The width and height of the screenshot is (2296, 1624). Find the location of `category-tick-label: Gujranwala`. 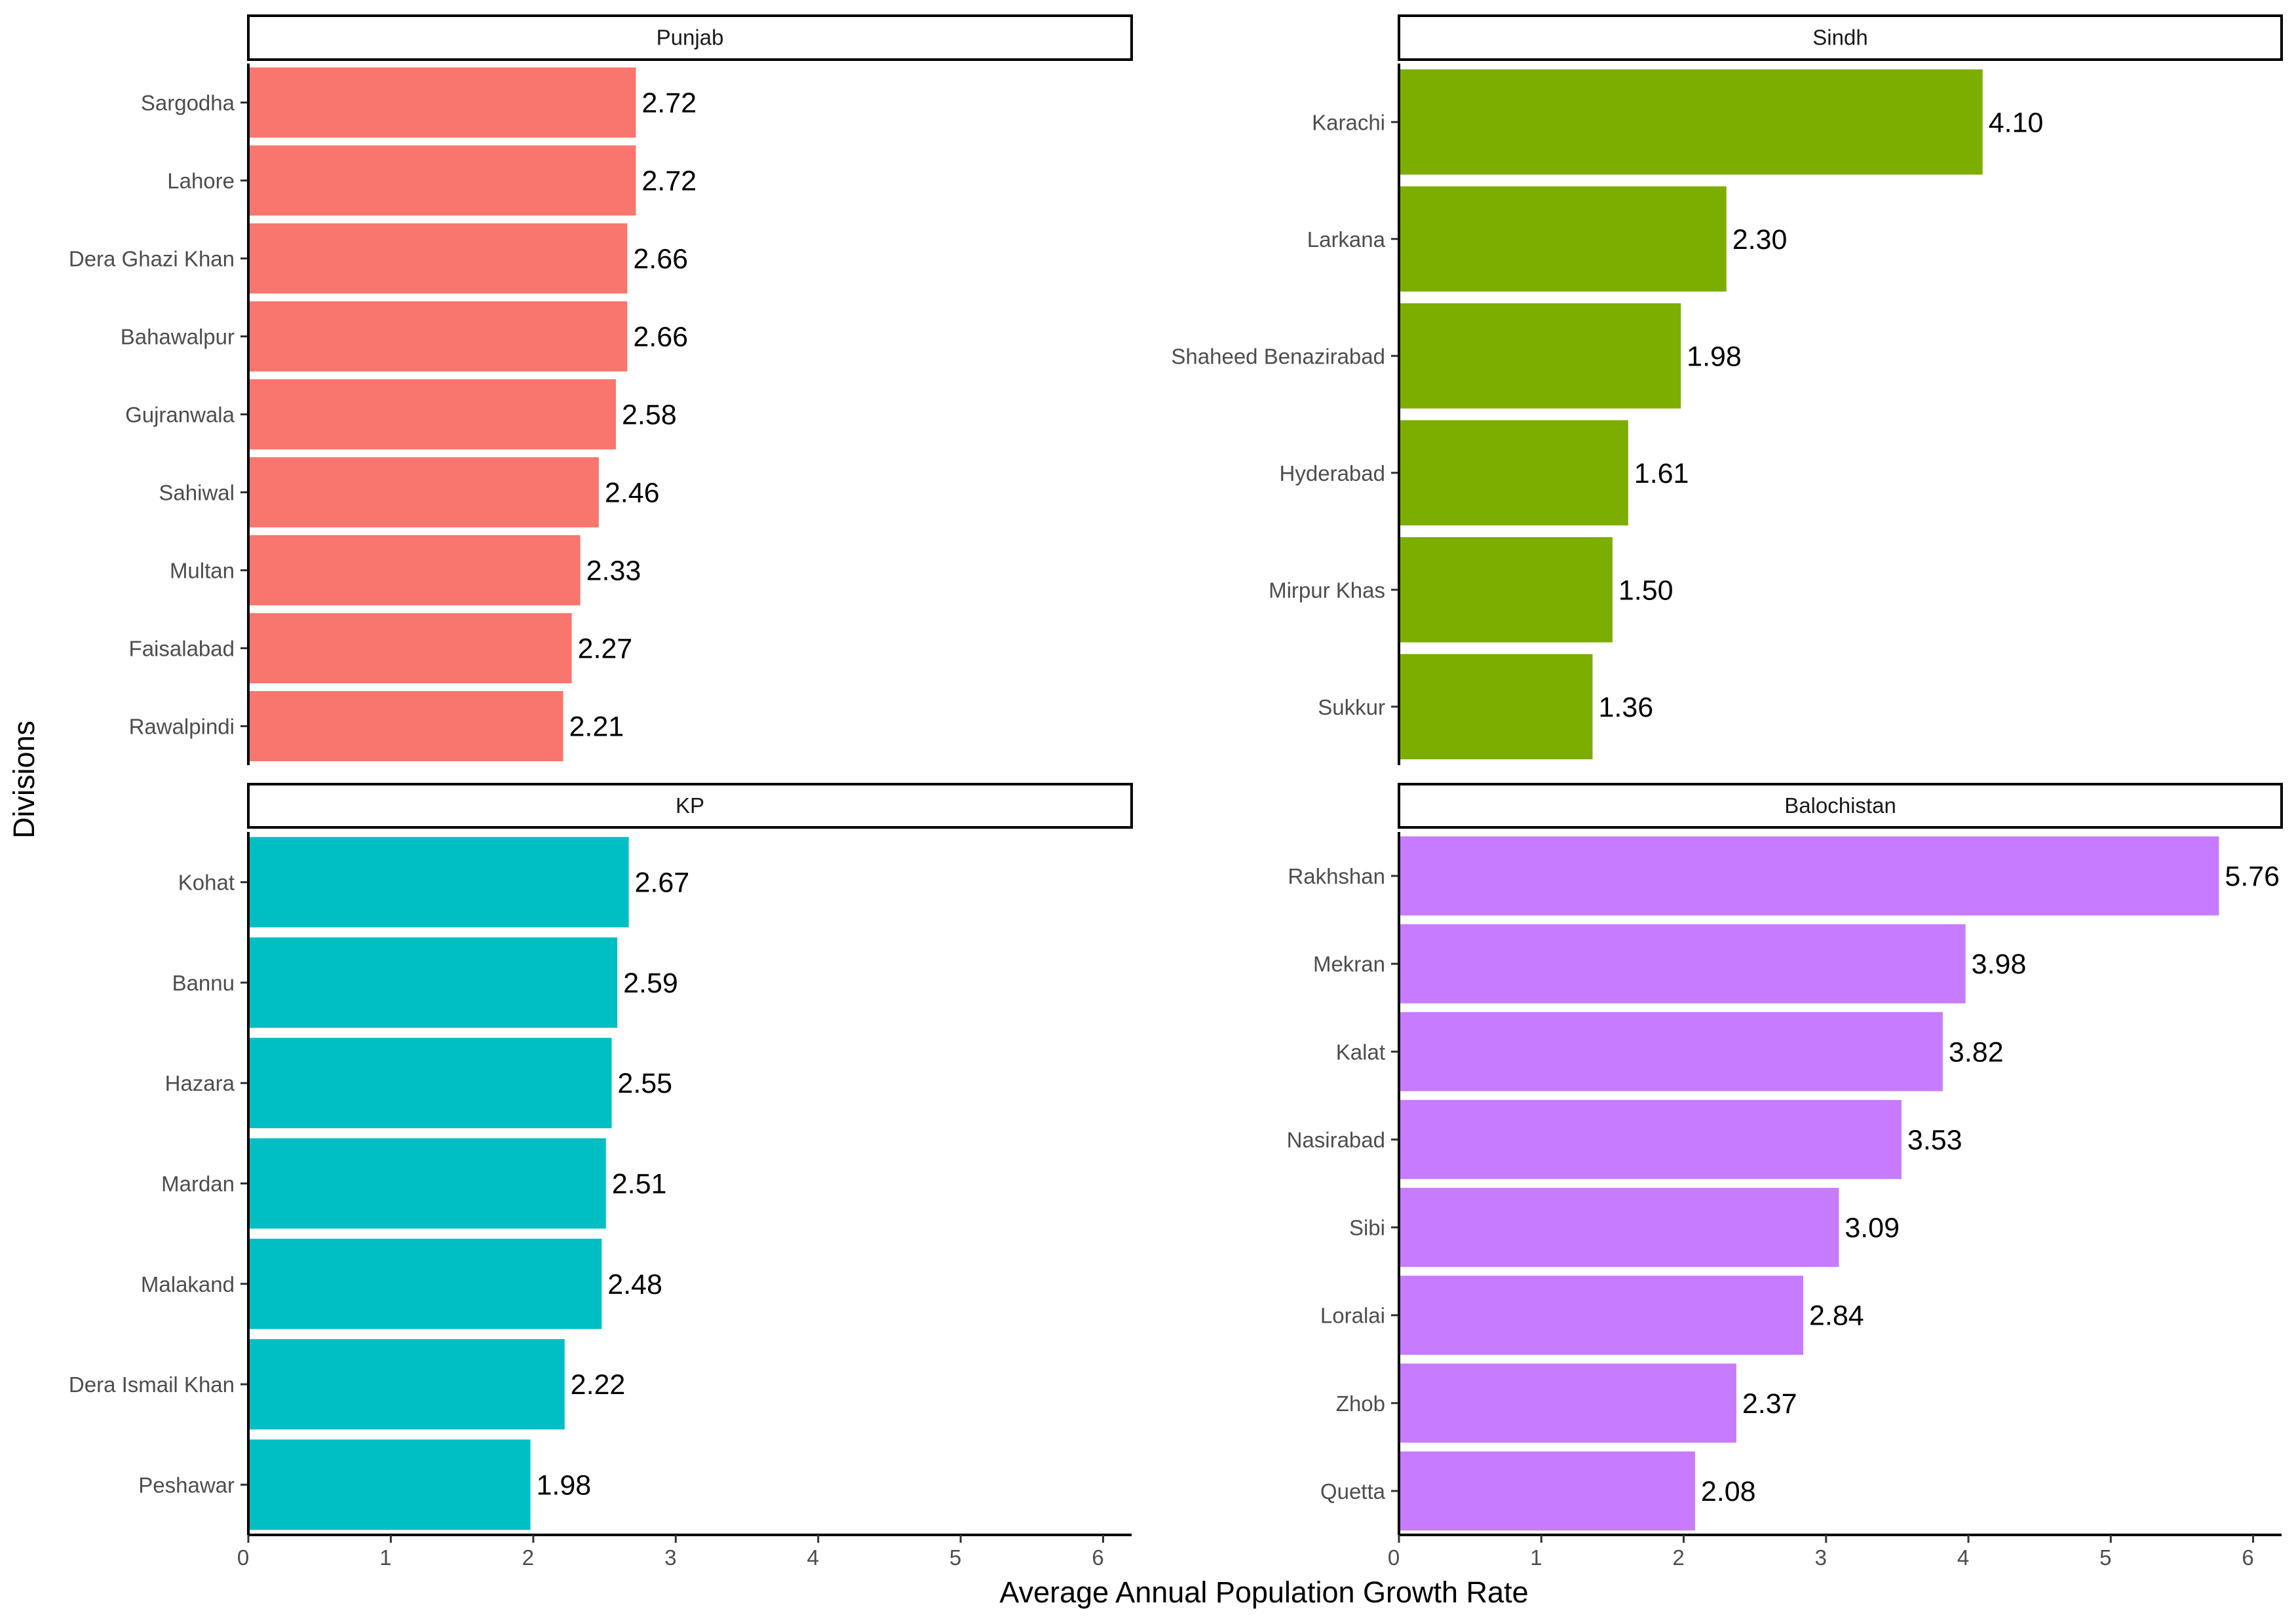

category-tick-label: Gujranwala is located at coordinates (180, 415).